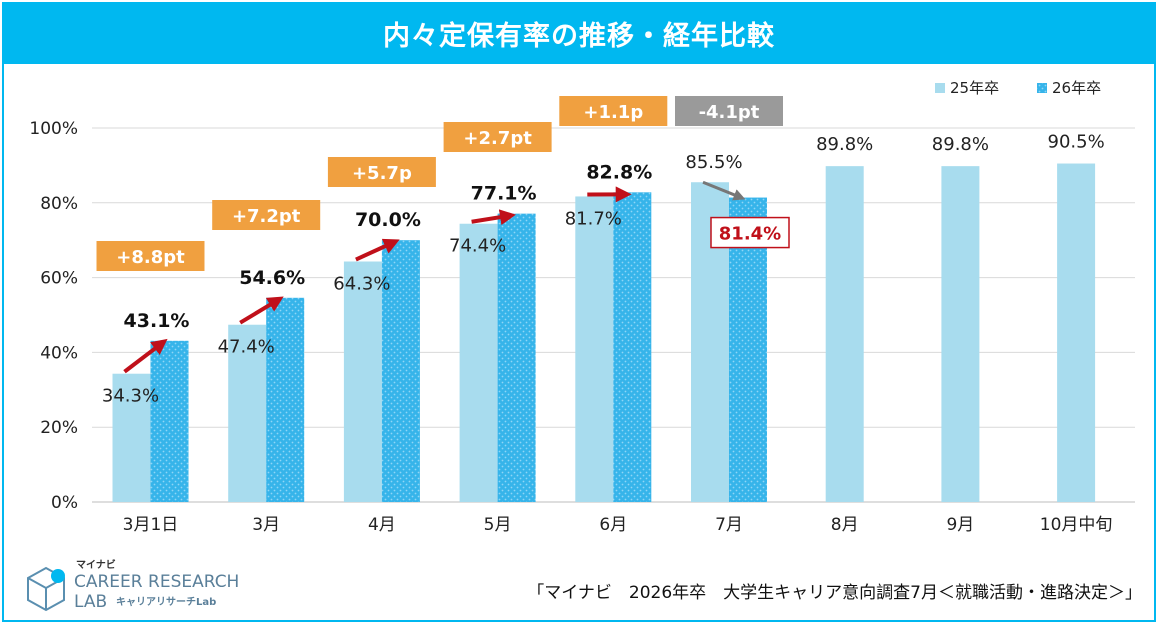  Describe the element at coordinates (388, 220) in the screenshot. I see `data-label-26: 70.0%` at that location.